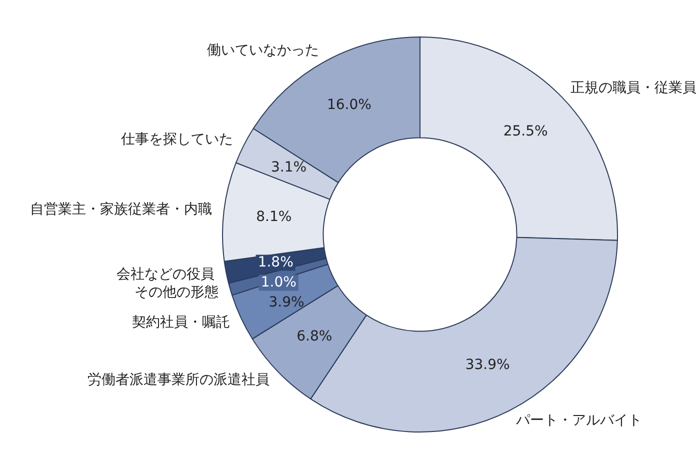  Describe the element at coordinates (578, 420) in the screenshot. I see `slice-label: パート・アルバイト` at that location.